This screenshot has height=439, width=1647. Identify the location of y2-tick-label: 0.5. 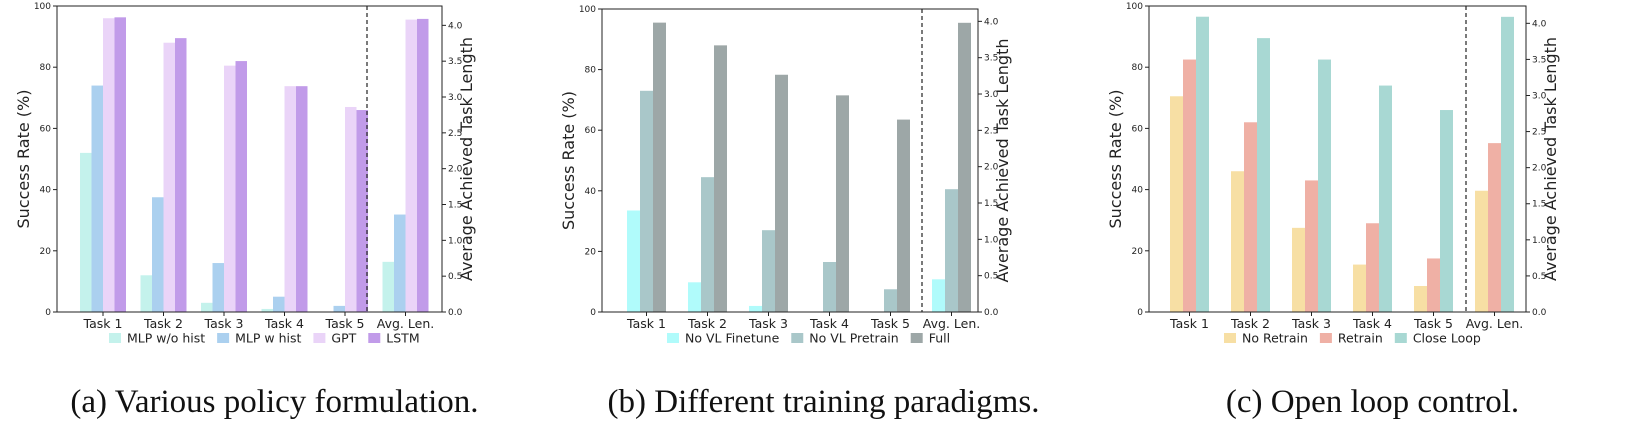
(455, 277).